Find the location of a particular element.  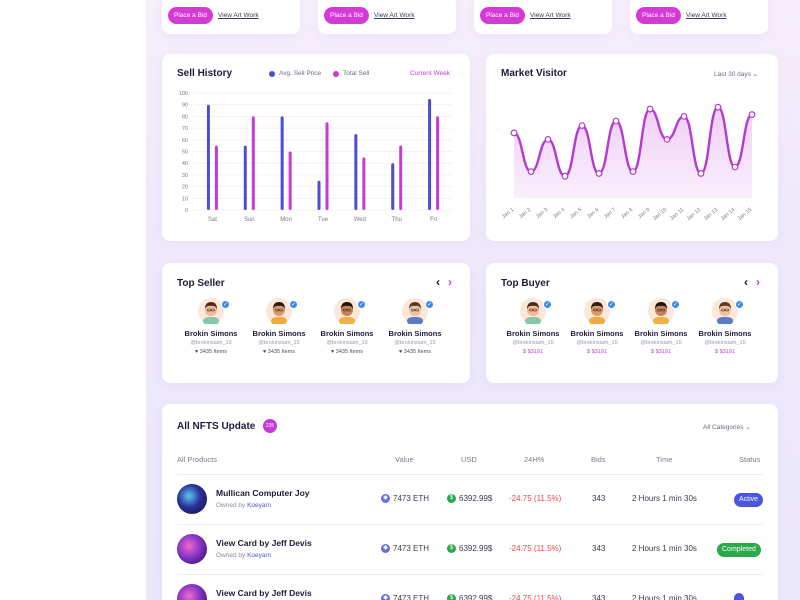

person-stat: $ $3191 is located at coordinates (725, 352).